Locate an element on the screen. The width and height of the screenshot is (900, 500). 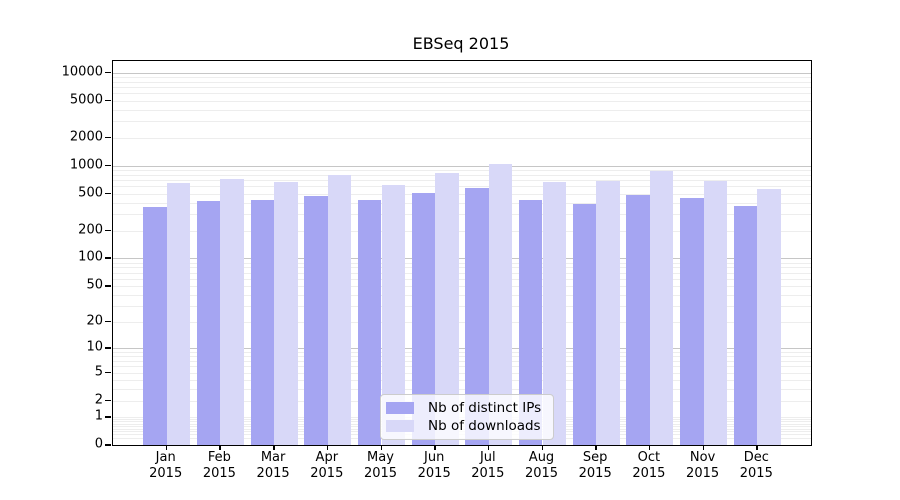
legend-item-downloads: Nb of downloads is located at coordinates (465, 426).